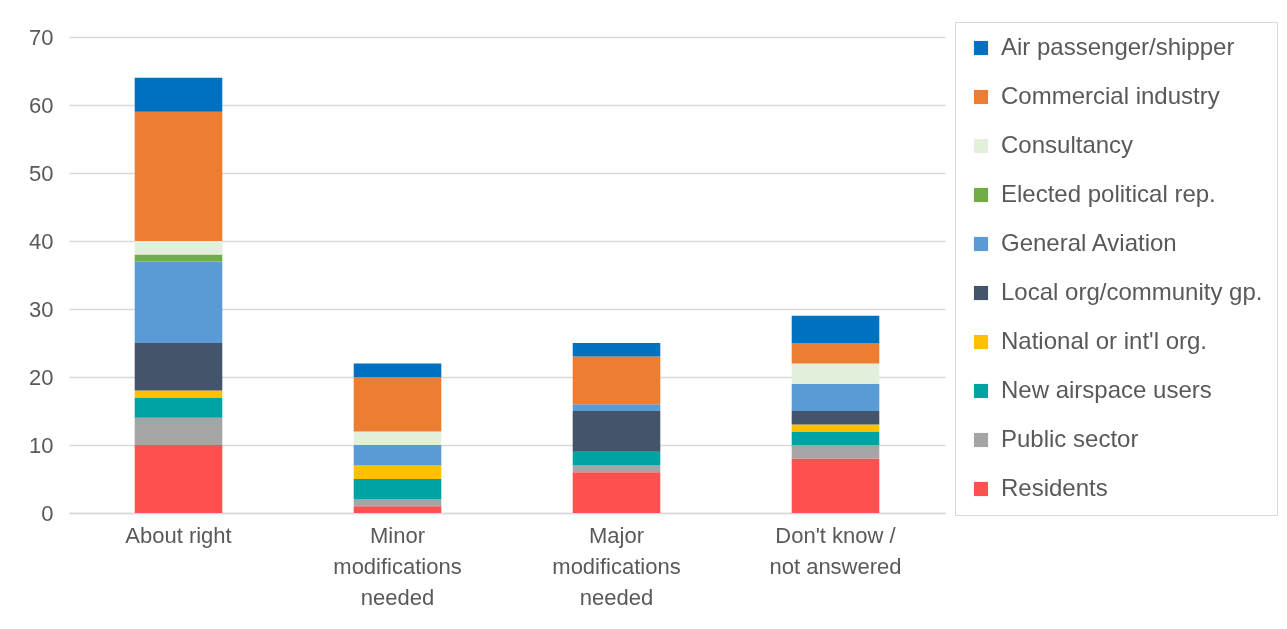  What do you see at coordinates (41, 309) in the screenshot?
I see `y-tick-label: 30` at bounding box center [41, 309].